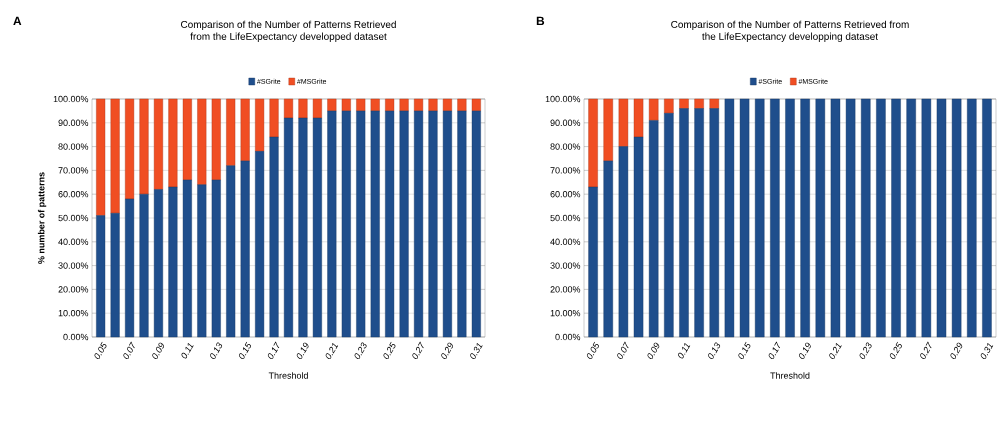 The image size is (1003, 422). Describe the element at coordinates (288, 31) in the screenshot. I see `chart-title: Comparison of the Number of Patterns Retrieved from the LifeExpectancy developped dataset` at that location.